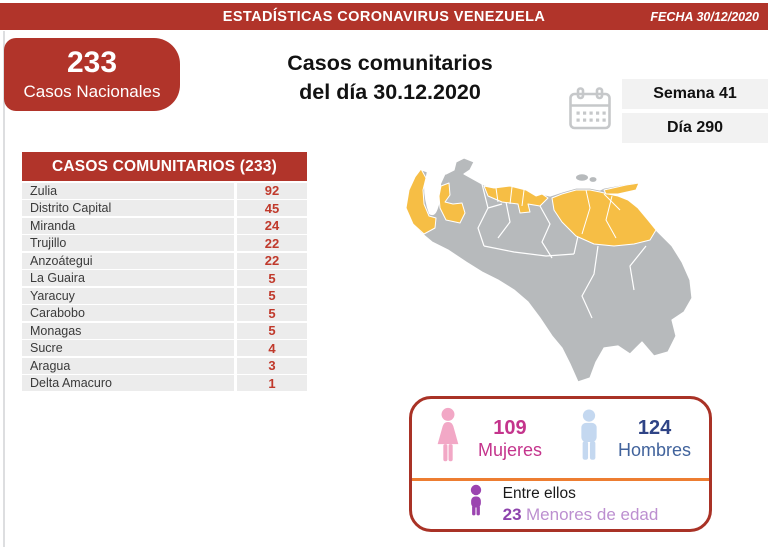 Image resolution: width=768 pixels, height=547 pixels. Describe the element at coordinates (695, 94) in the screenshot. I see `week-badge: Semana 41` at that location.